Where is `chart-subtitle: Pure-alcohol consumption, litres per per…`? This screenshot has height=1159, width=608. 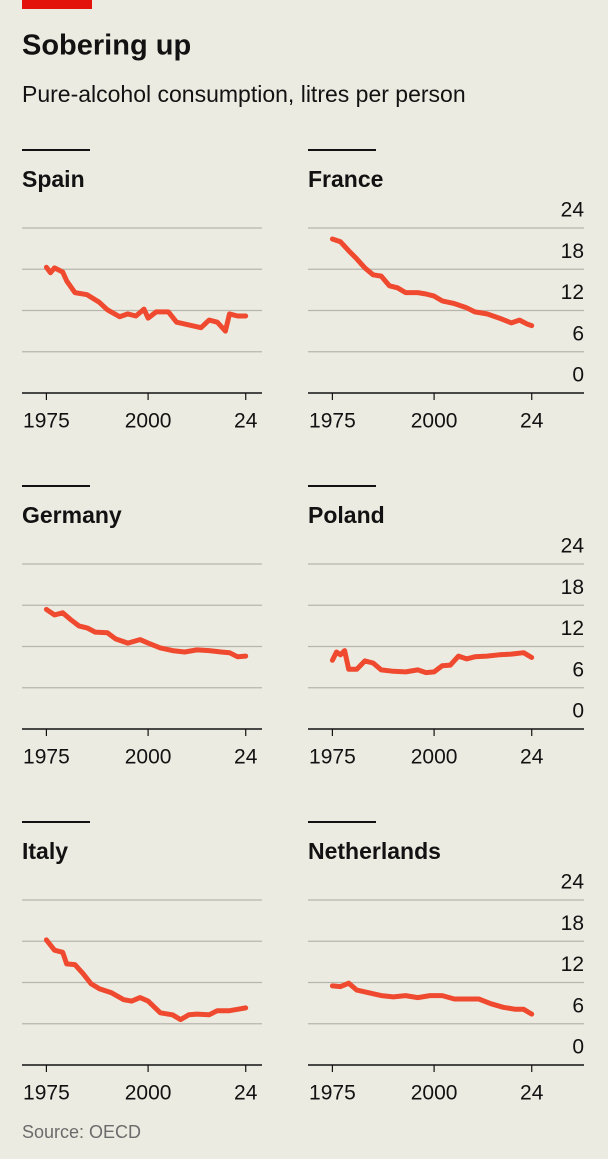
chart-subtitle: Pure-alcohol consumption, litres per per… is located at coordinates (244, 94).